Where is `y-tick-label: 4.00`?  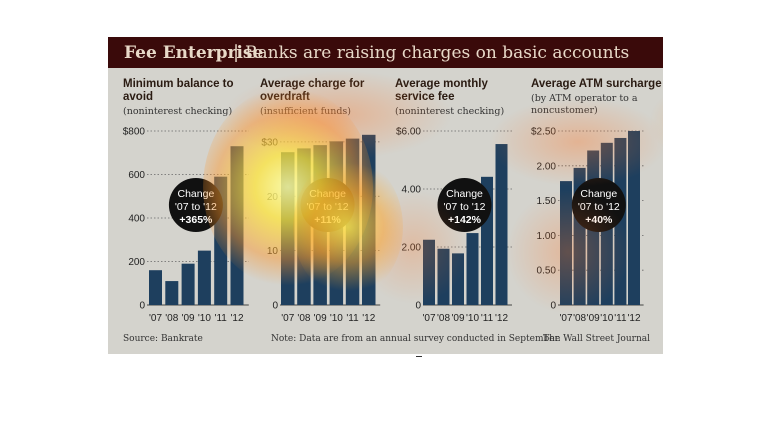 y-tick-label: 4.00 is located at coordinates (412, 190).